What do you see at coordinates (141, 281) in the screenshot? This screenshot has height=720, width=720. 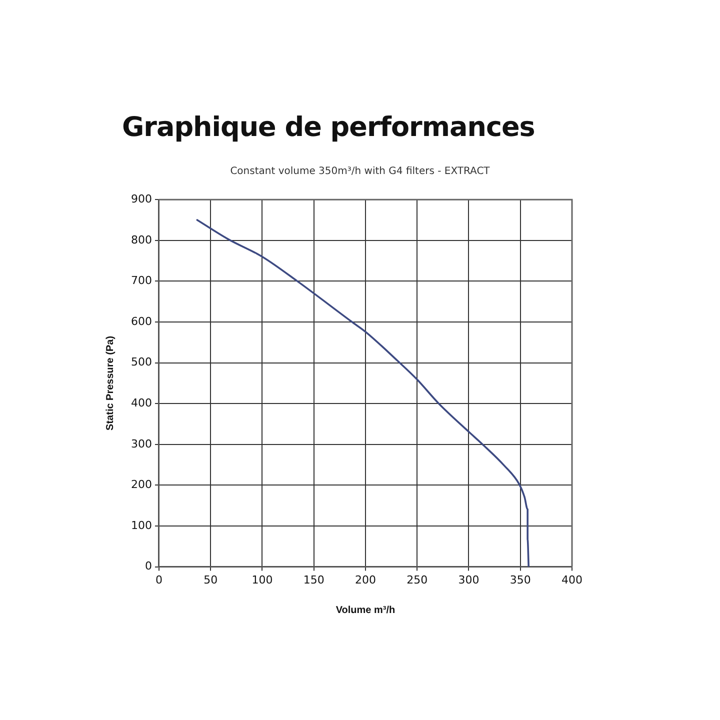 I see `y-tick-label: 700` at bounding box center [141, 281].